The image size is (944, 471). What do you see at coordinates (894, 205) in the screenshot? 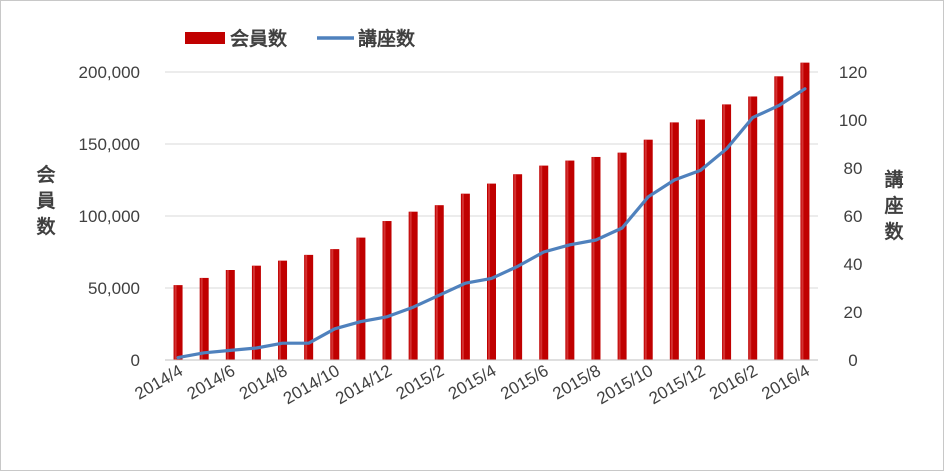
I see `right-axis-title: 講座数` at bounding box center [894, 205].